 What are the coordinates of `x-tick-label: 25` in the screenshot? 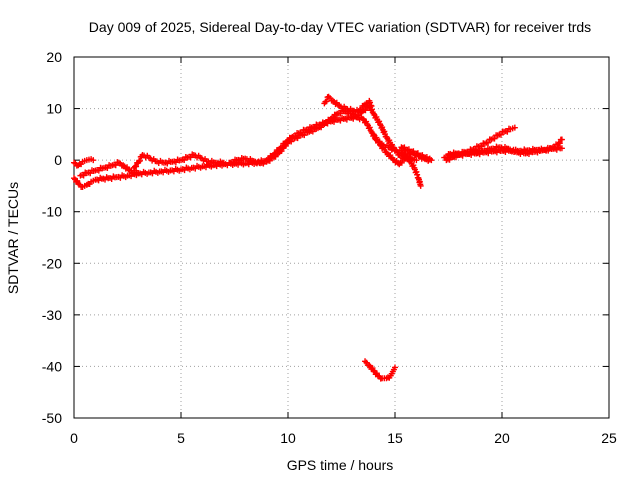 It's located at (609, 438).